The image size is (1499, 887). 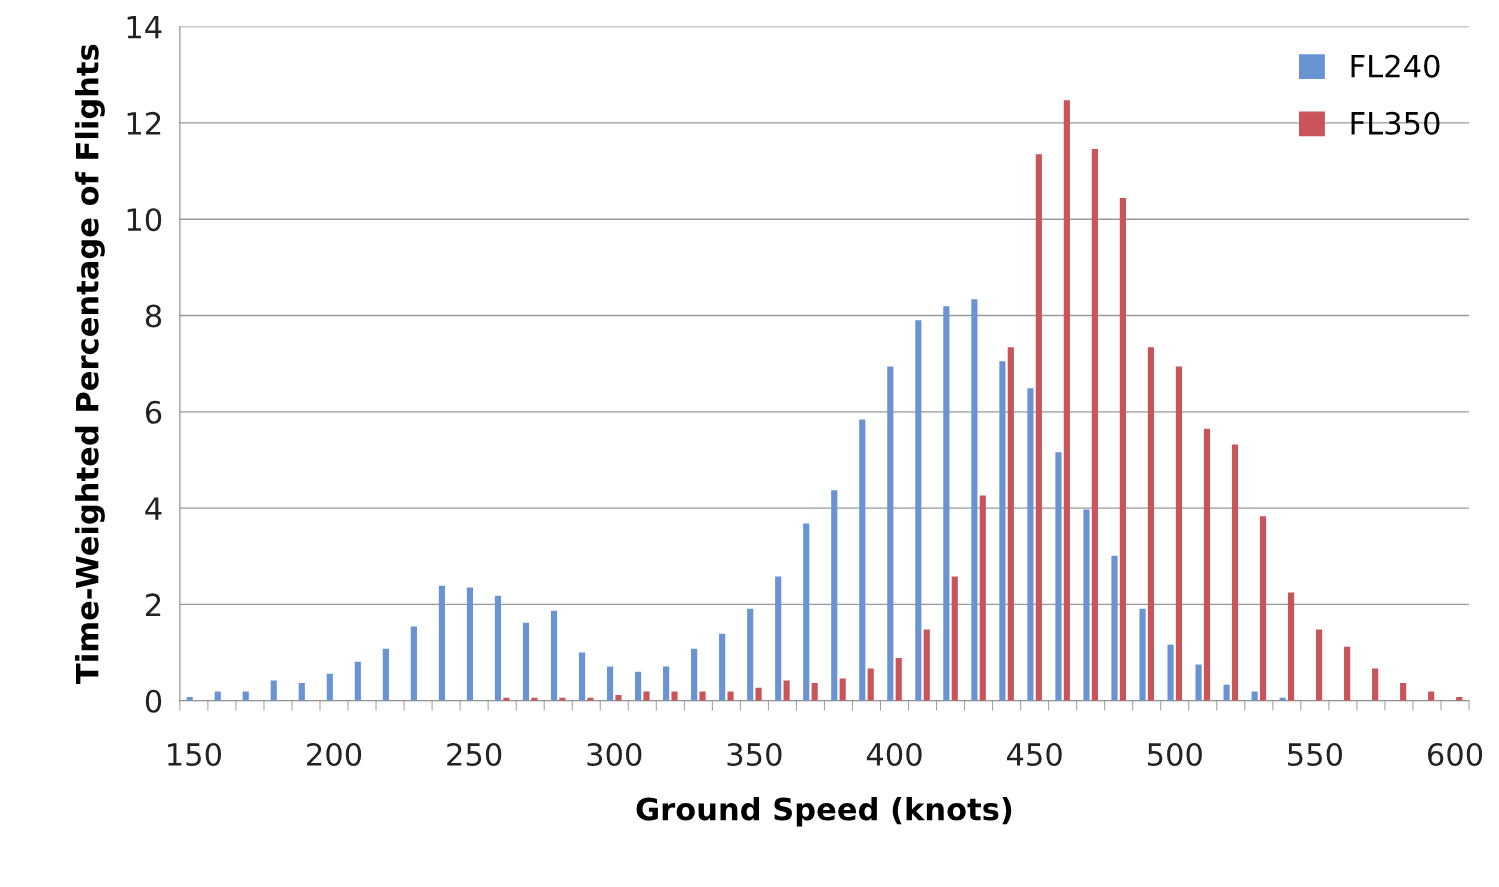 What do you see at coordinates (153, 701) in the screenshot?
I see `y-tick-label: 0` at bounding box center [153, 701].